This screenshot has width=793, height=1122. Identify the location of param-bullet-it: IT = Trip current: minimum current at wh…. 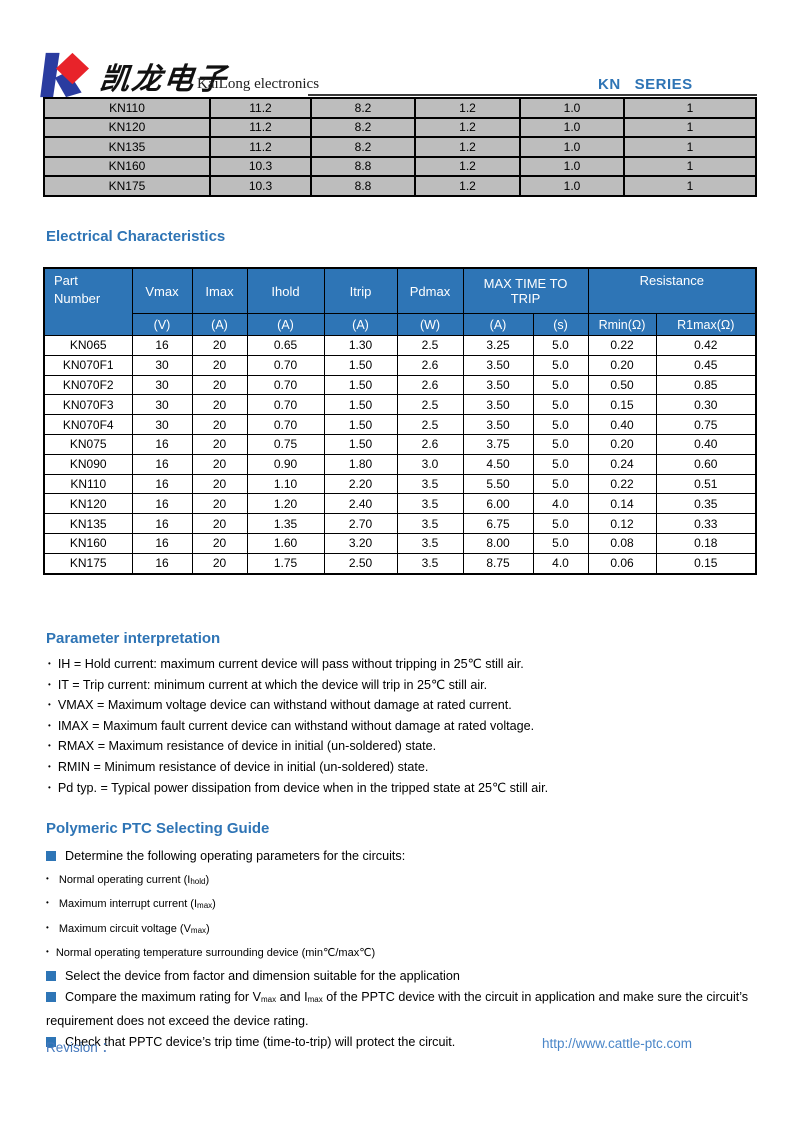
(402, 685).